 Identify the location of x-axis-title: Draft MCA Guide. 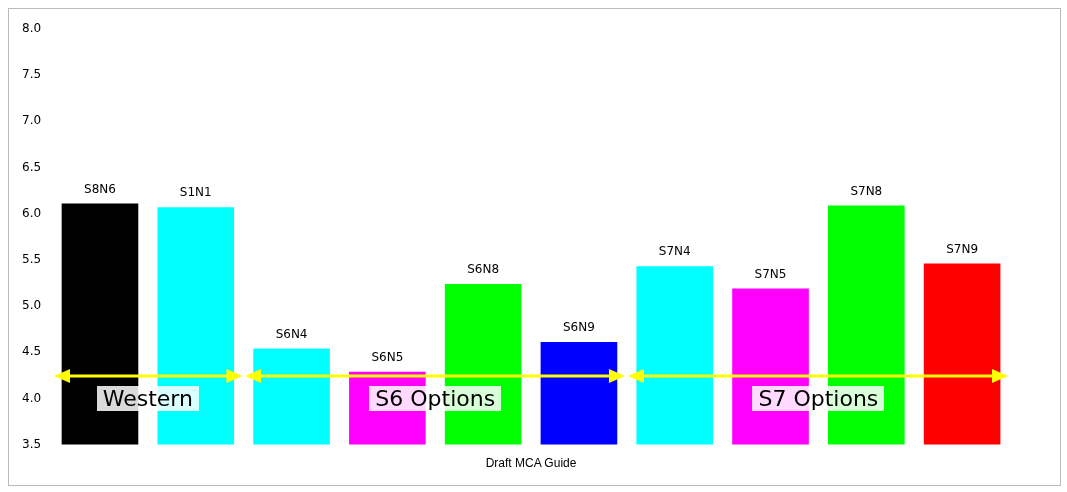
(531, 463).